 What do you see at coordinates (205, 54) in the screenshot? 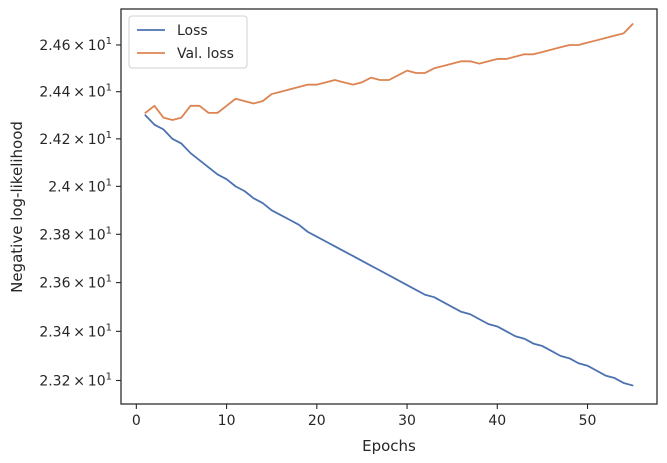
I see `legend-label-val-loss: Val. loss` at bounding box center [205, 54].